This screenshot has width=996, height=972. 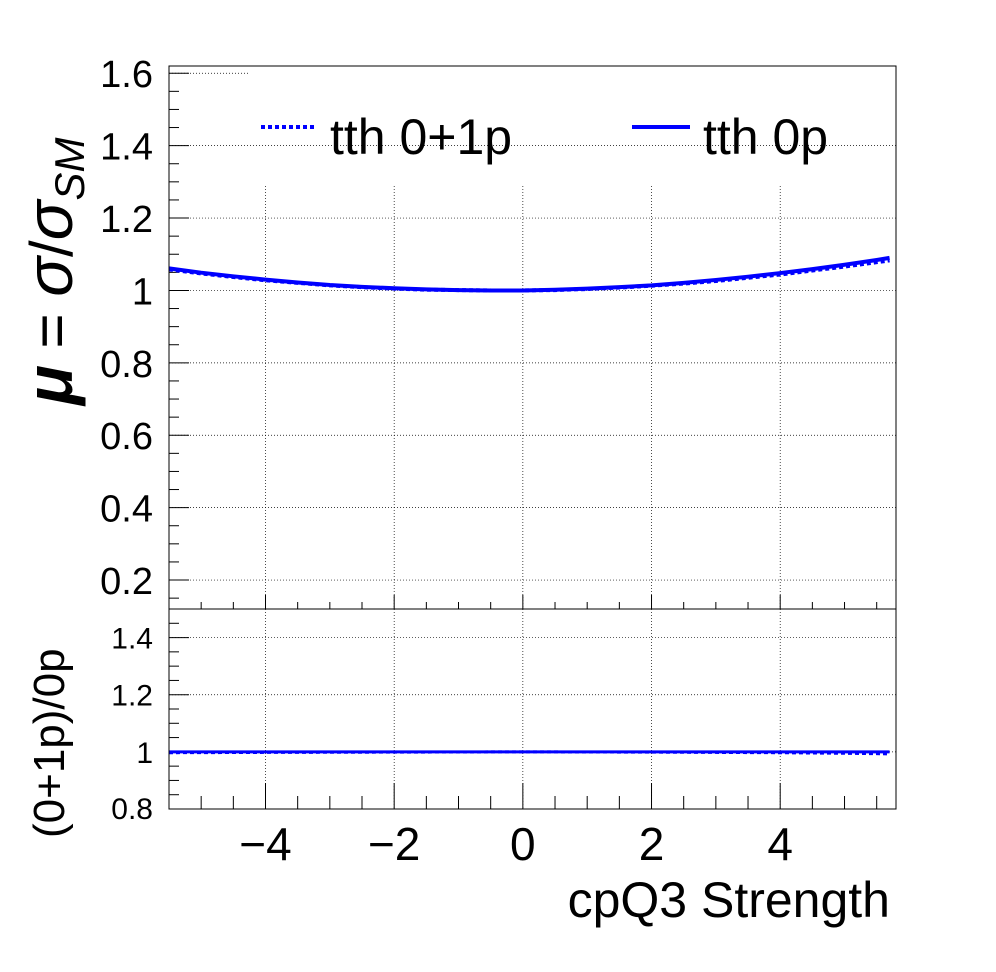 I want to click on main-y-tick-labels: 0.2 0.4 0.6 0.8 1 1.2 1.4 1.6, so click(x=126, y=328).